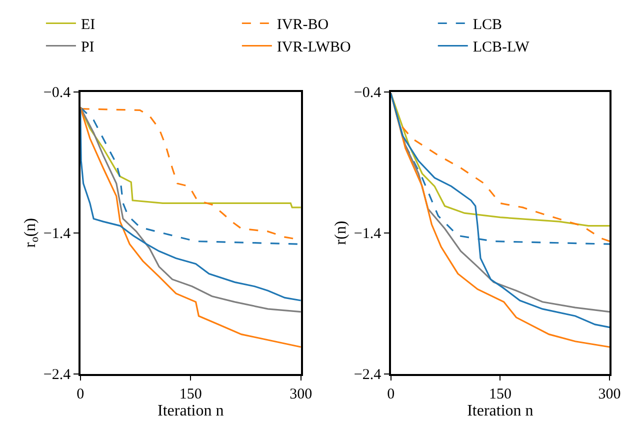 The width and height of the screenshot is (631, 430). Describe the element at coordinates (501, 48) in the screenshot. I see `legend-label: LCB-LW` at that location.